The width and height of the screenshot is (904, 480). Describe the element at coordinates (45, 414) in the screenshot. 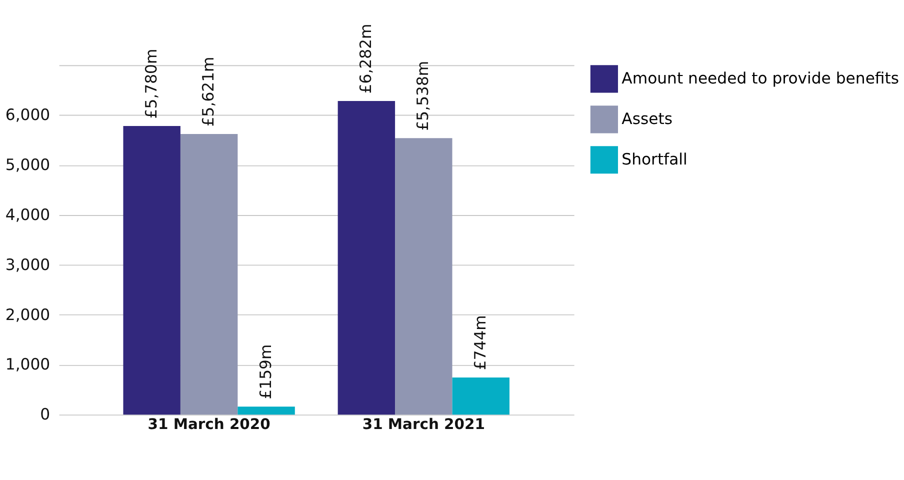

I see `y-tick-label: 0` at that location.